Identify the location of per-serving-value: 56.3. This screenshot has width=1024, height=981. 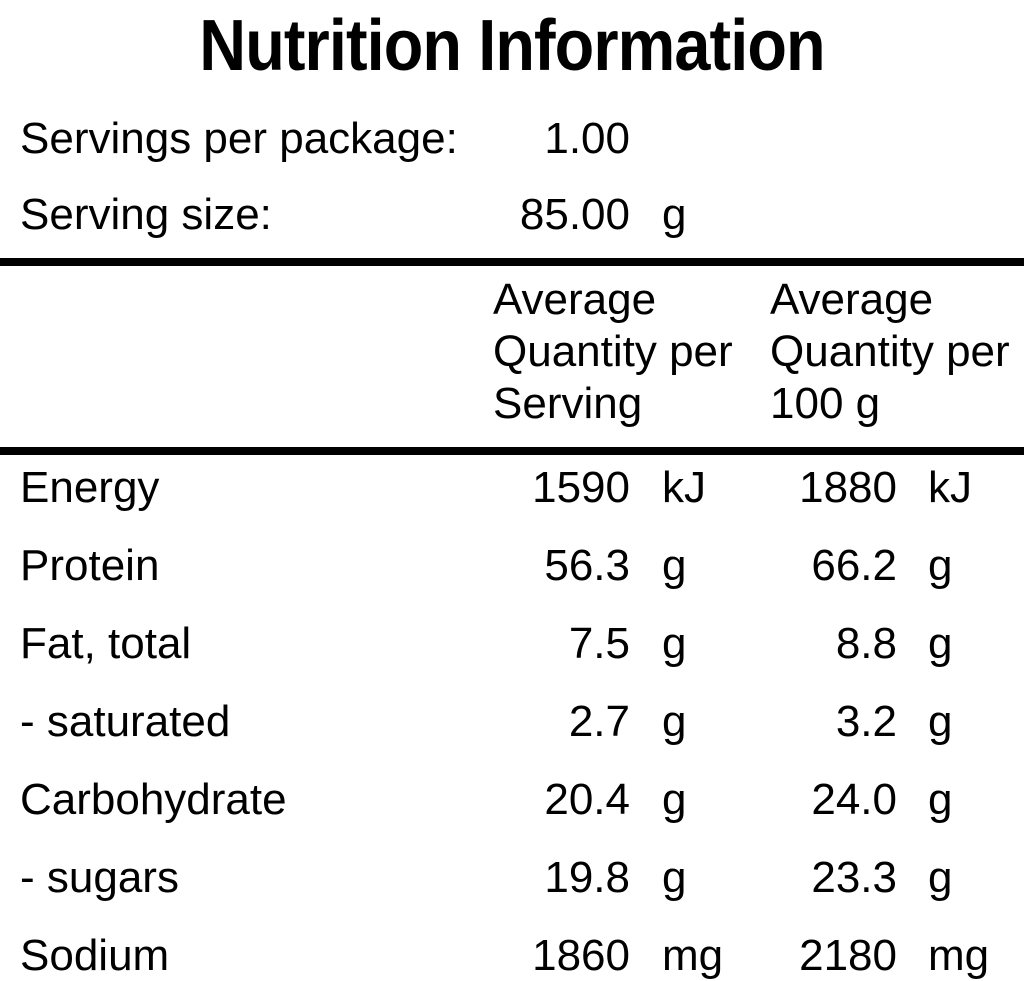
(587, 565).